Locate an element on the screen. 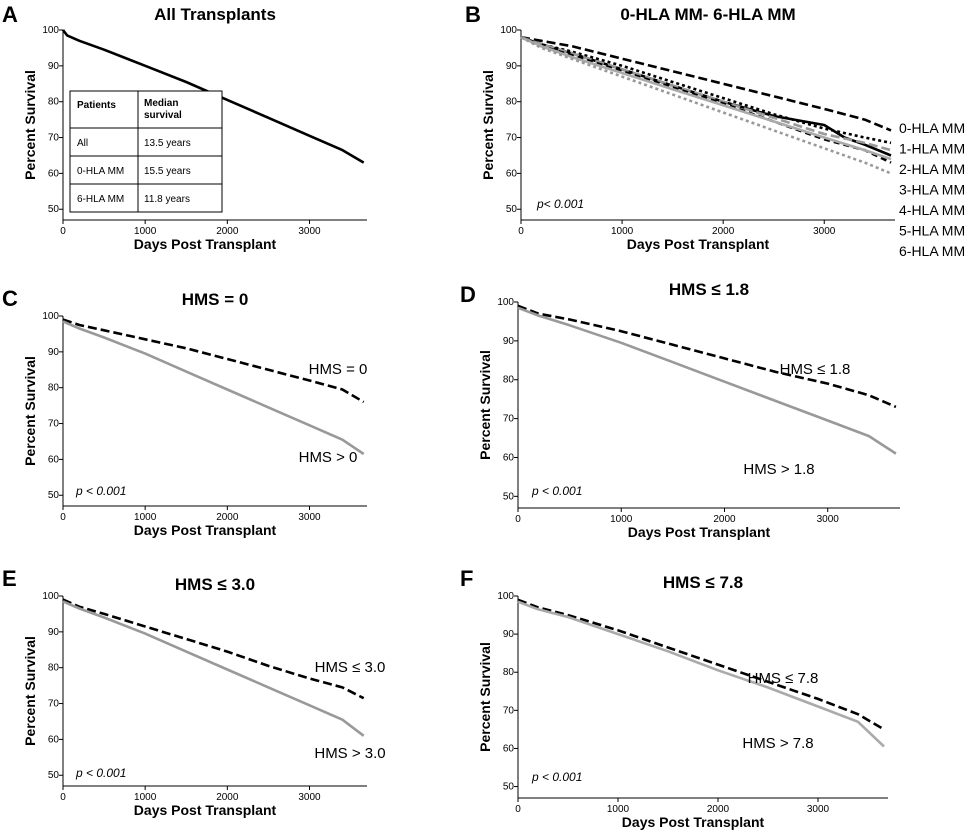 The width and height of the screenshot is (979, 840). series-label: HMS ≤ 1.8 is located at coordinates (815, 369).